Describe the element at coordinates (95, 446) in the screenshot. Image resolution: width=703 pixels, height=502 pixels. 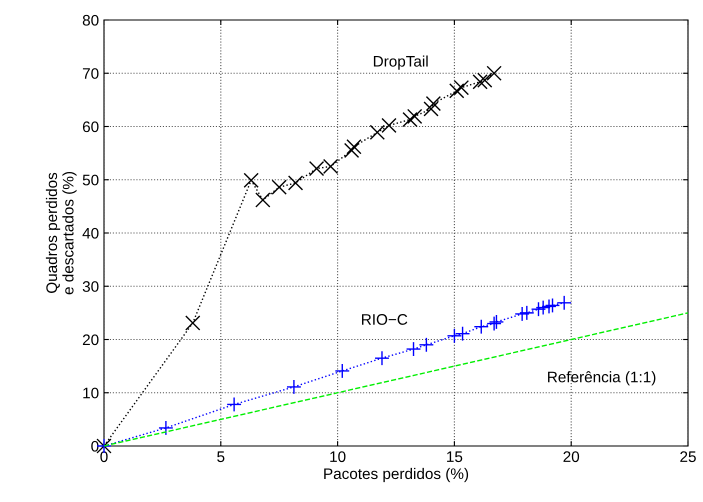
I see `y-tick-label: 0` at that location.